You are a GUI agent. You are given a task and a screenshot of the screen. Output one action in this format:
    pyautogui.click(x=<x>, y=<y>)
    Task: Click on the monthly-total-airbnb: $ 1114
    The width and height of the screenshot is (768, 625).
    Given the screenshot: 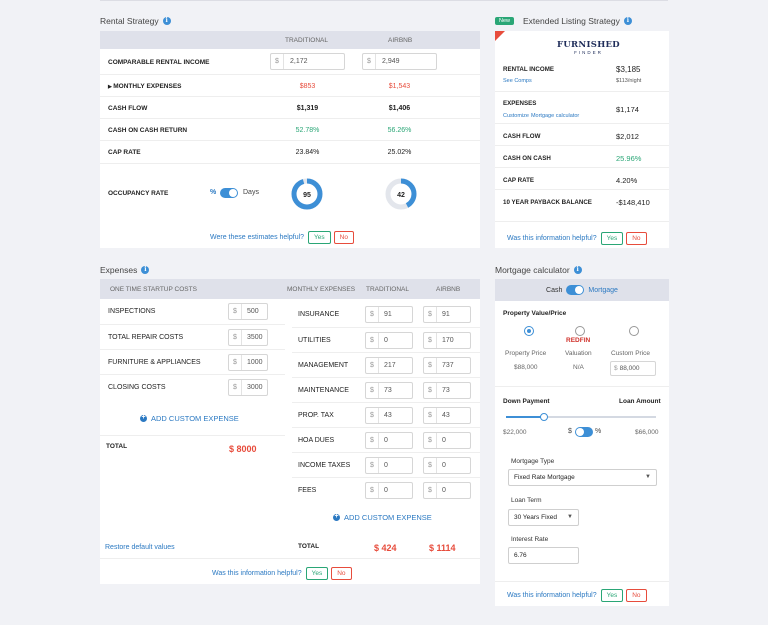 What is the action you would take?
    pyautogui.click(x=442, y=548)
    